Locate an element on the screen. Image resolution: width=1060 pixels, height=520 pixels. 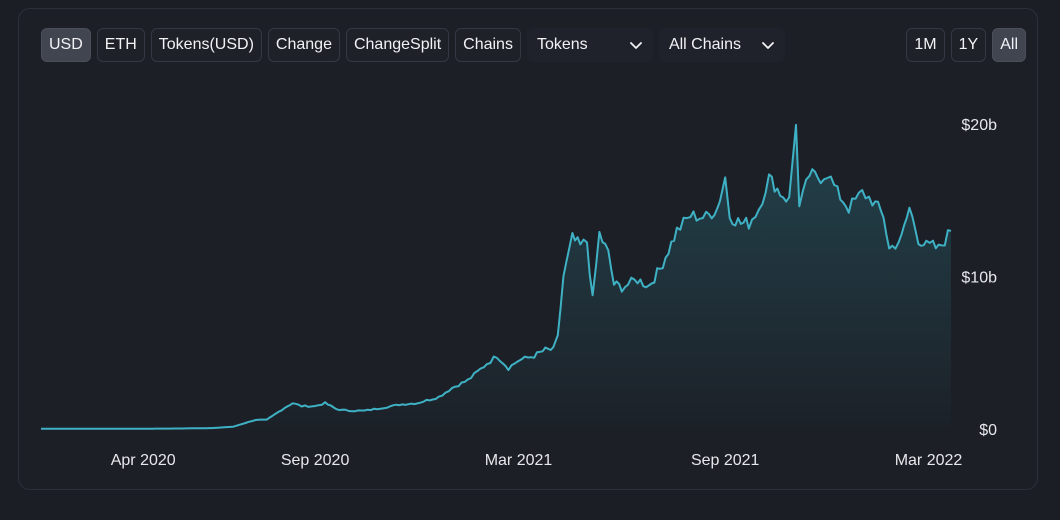
tokens-select-value: Tokens is located at coordinates (562, 44).